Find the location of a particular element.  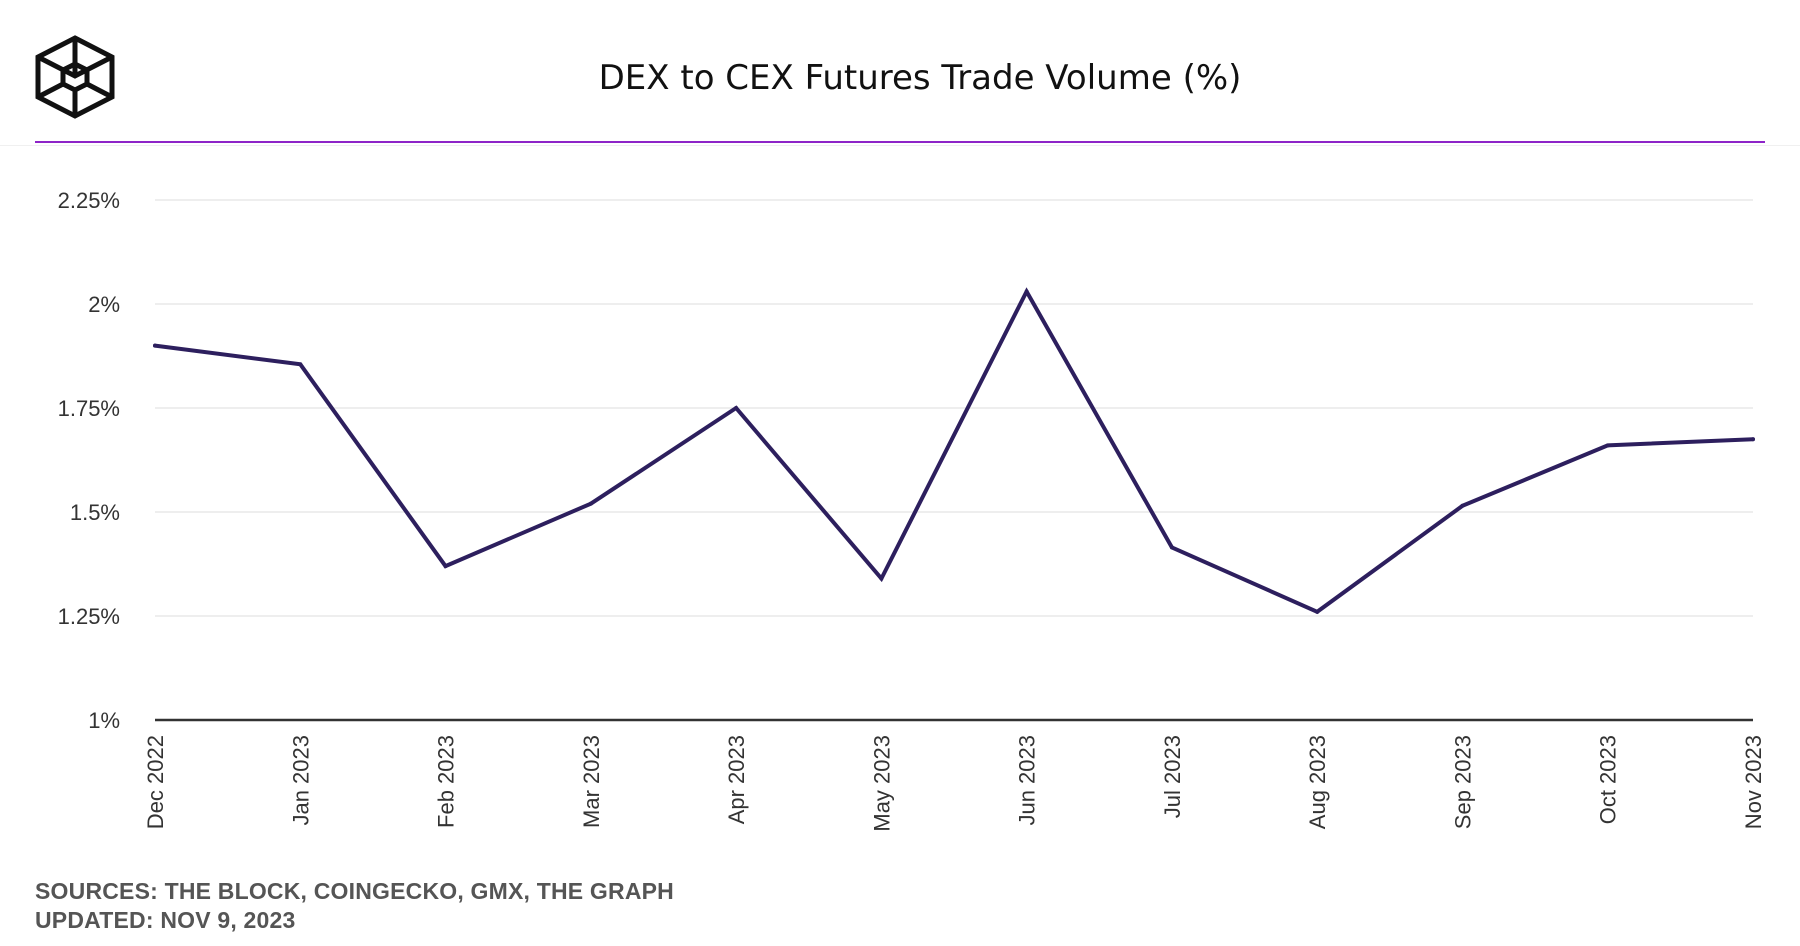

y-tick-label: 1.5% is located at coordinates (95, 512).